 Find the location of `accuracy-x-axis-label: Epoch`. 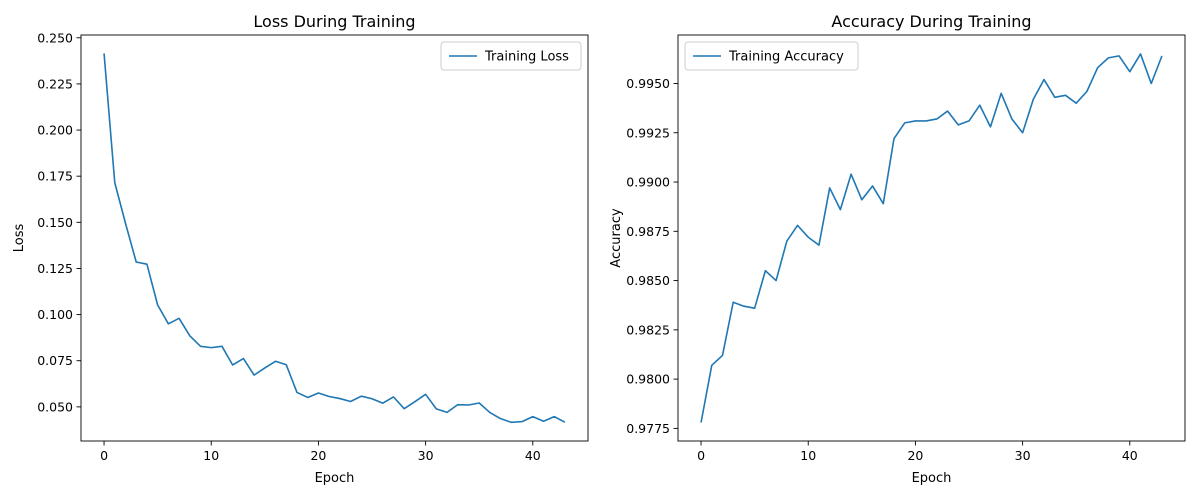

accuracy-x-axis-label: Epoch is located at coordinates (932, 478).